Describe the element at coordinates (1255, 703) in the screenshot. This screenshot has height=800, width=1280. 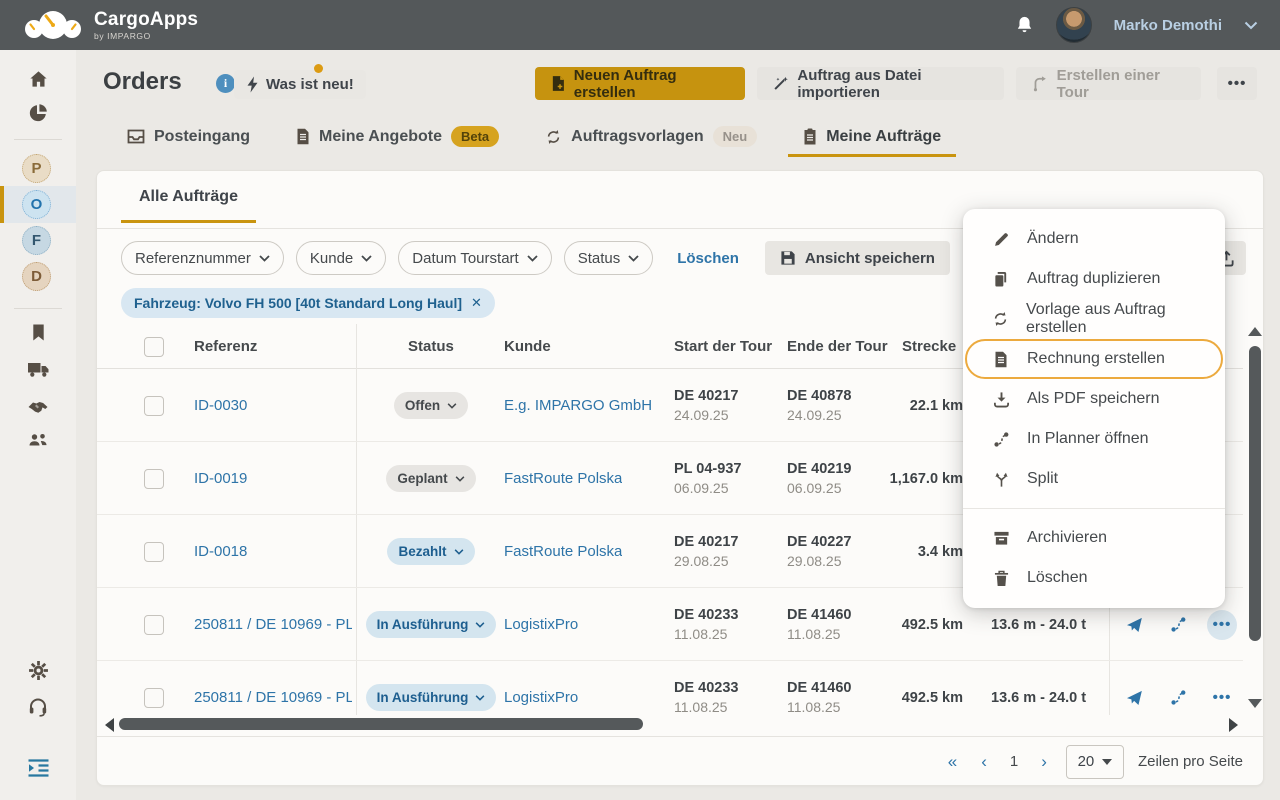
I see `scrollbar-down-arrow` at that location.